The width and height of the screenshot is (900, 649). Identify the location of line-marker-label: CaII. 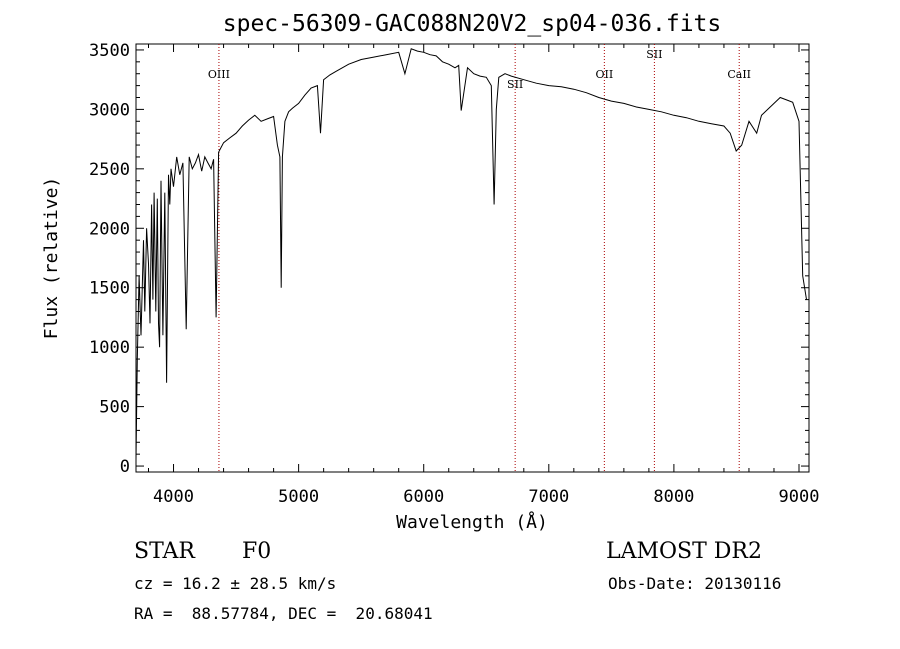
(739, 74).